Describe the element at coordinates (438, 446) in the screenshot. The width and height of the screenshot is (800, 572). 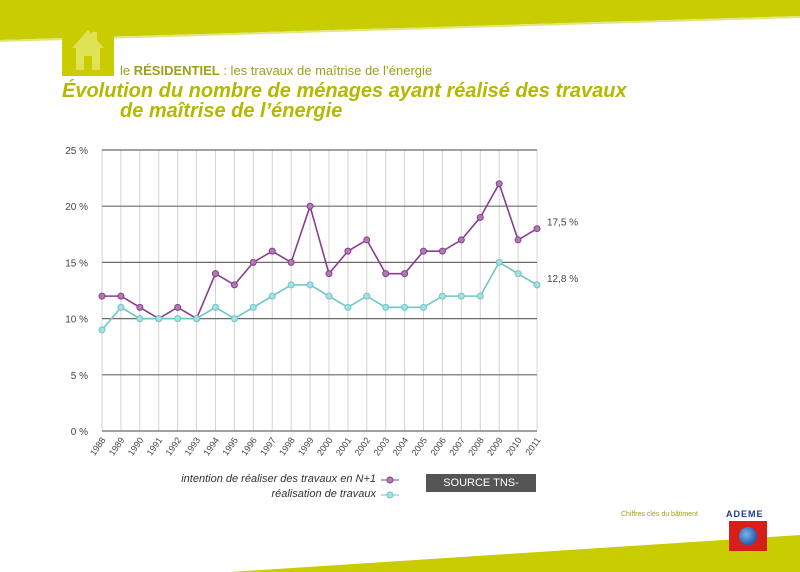
I see `x-tick-label: 2006` at that location.